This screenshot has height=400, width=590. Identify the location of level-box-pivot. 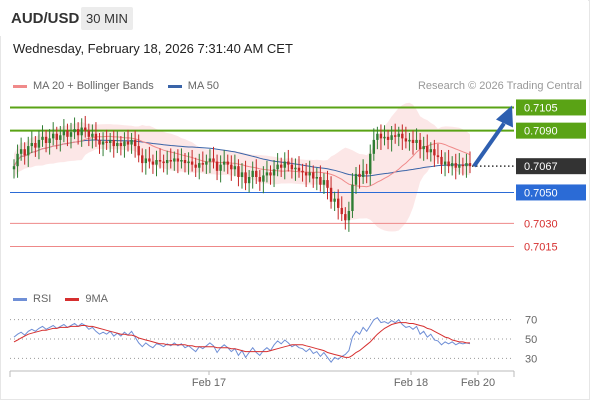
(551, 192).